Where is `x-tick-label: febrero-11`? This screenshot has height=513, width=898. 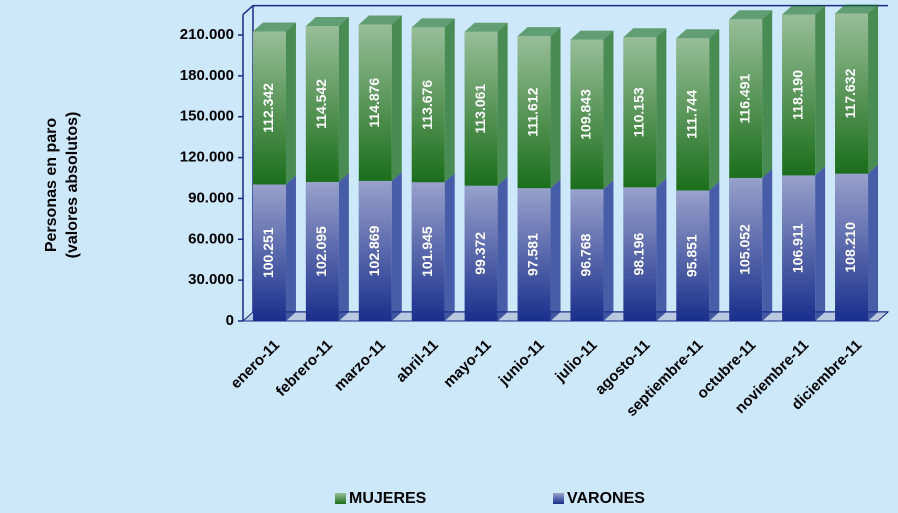
x-tick-label: febrero-11 is located at coordinates (304, 368).